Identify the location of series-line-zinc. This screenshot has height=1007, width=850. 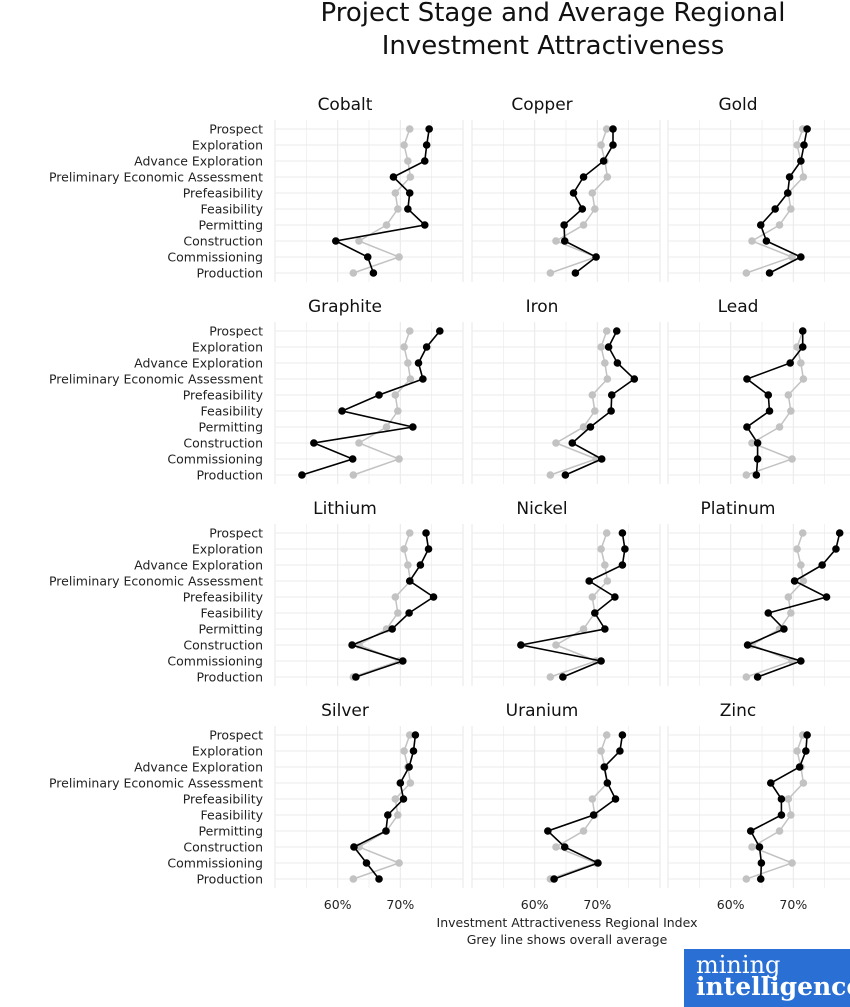
(778, 807).